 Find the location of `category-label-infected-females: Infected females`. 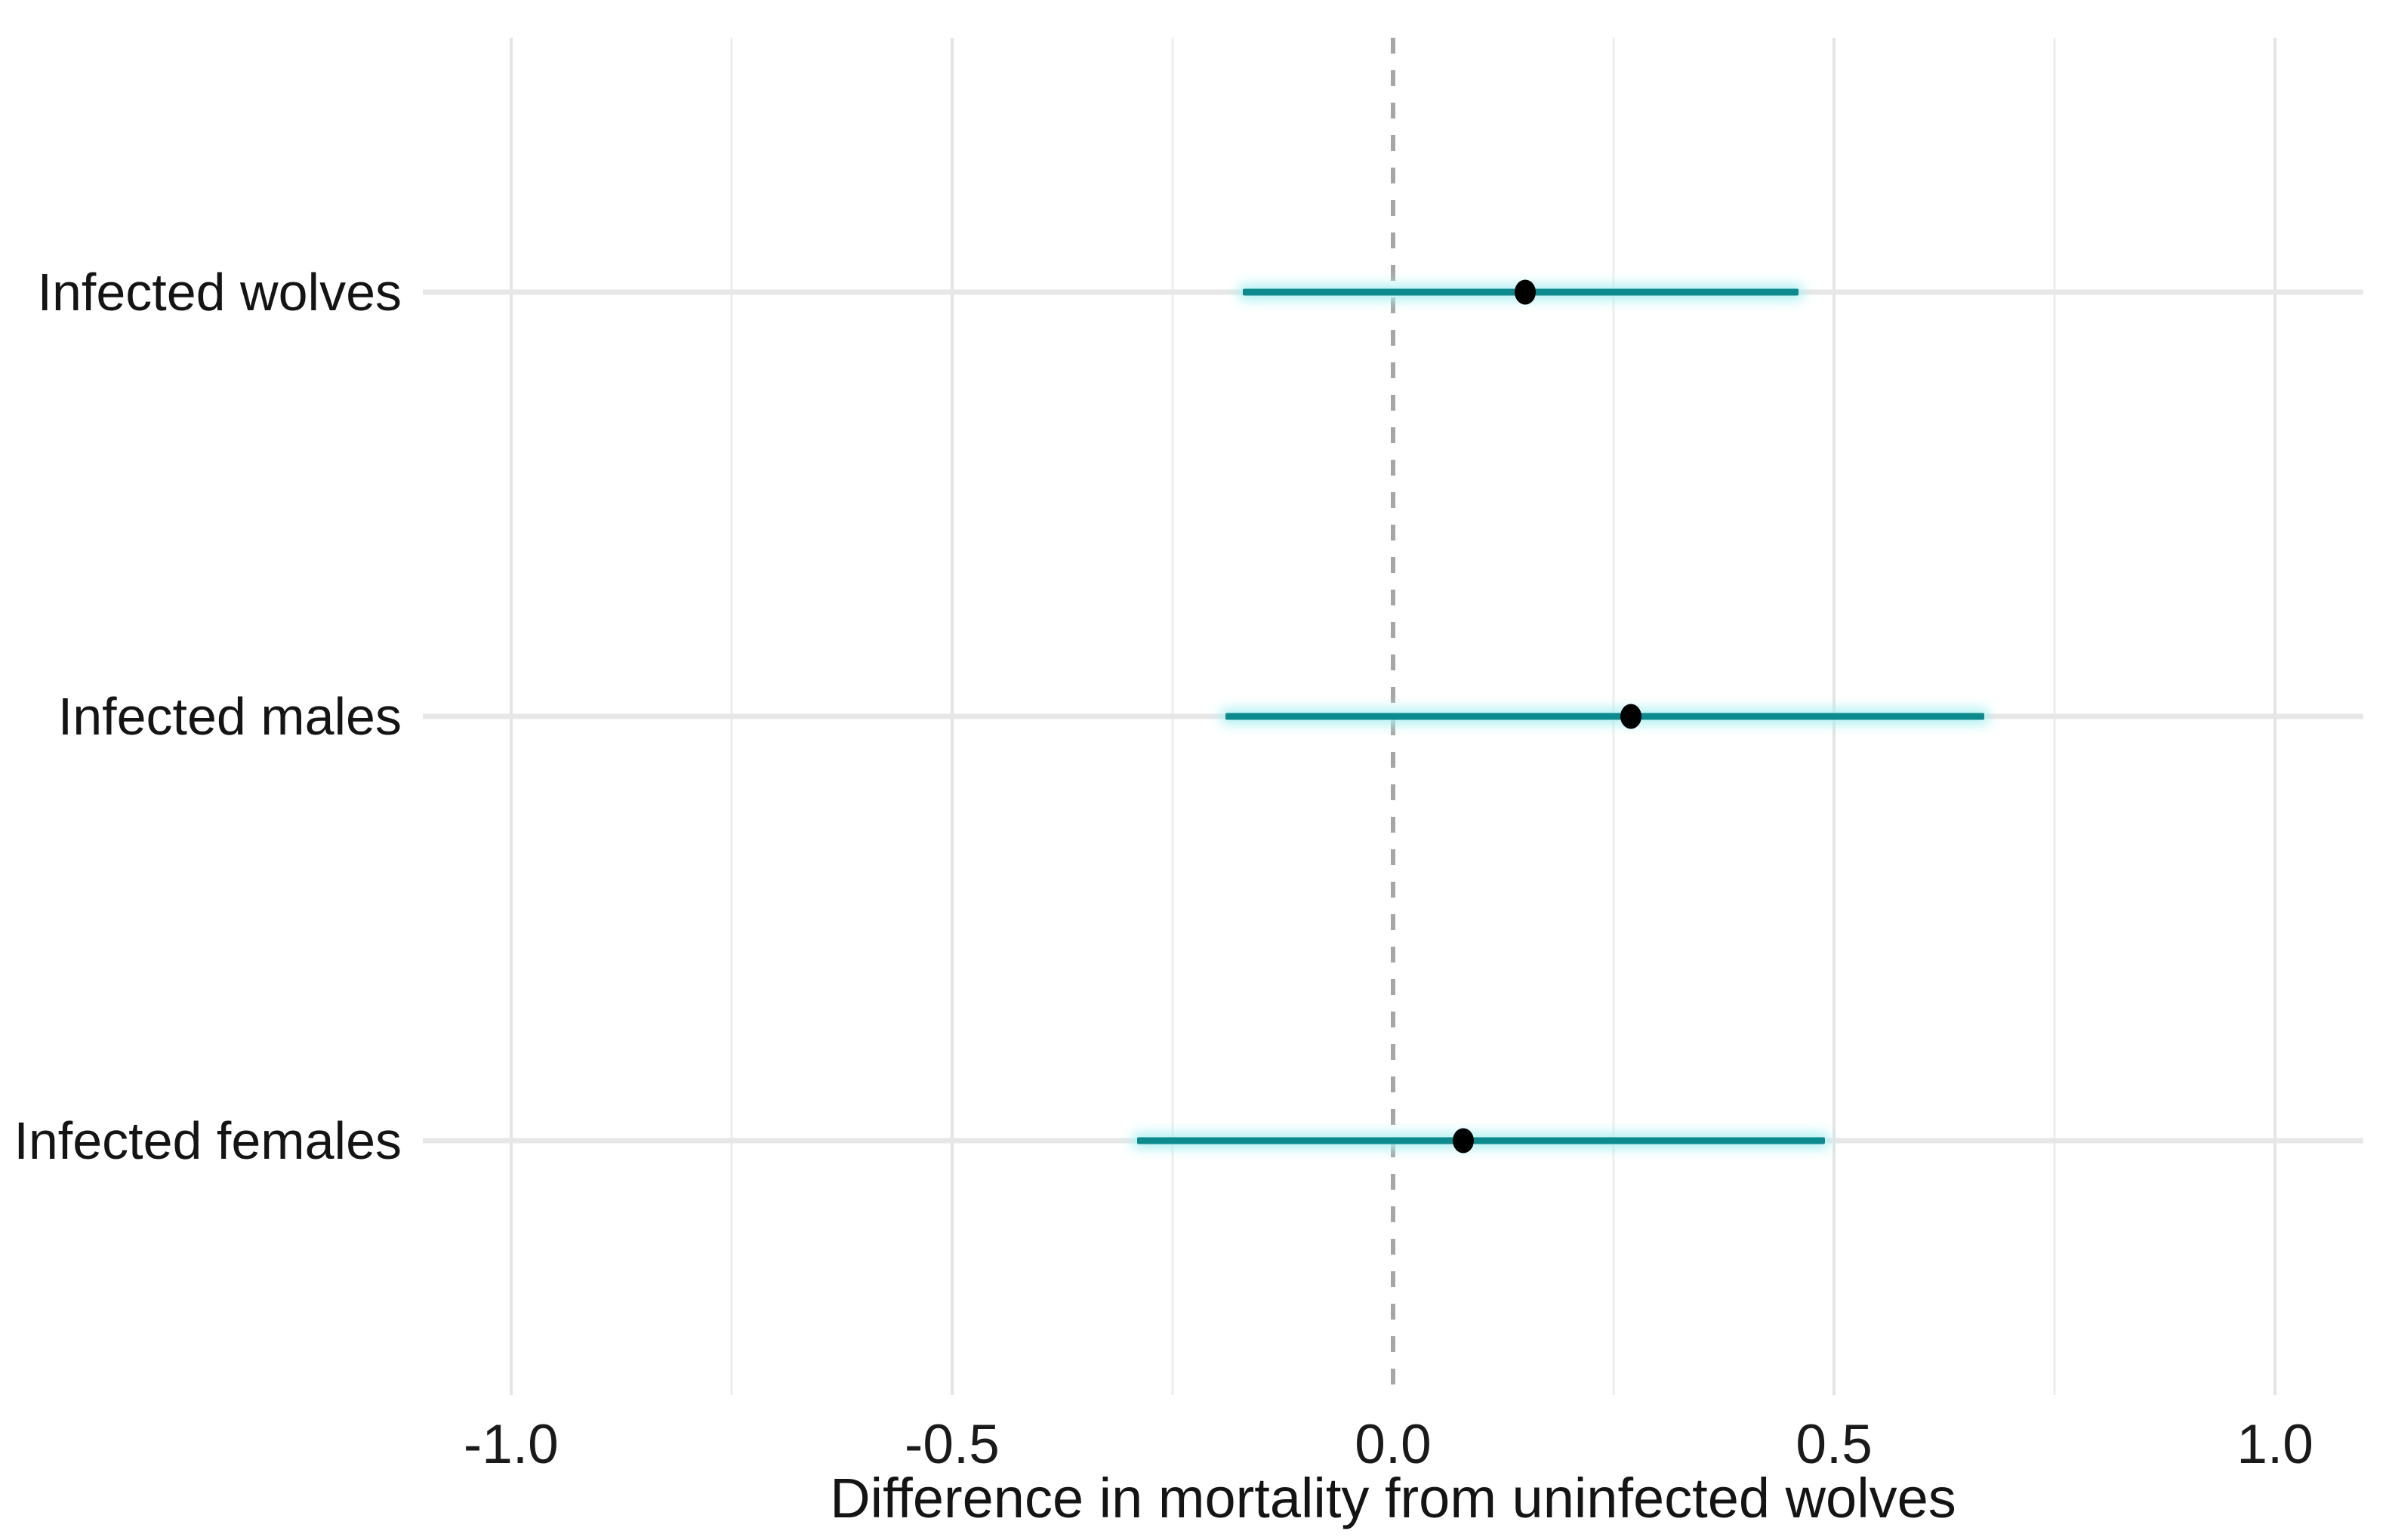

category-label-infected-females: Infected females is located at coordinates (208, 1140).